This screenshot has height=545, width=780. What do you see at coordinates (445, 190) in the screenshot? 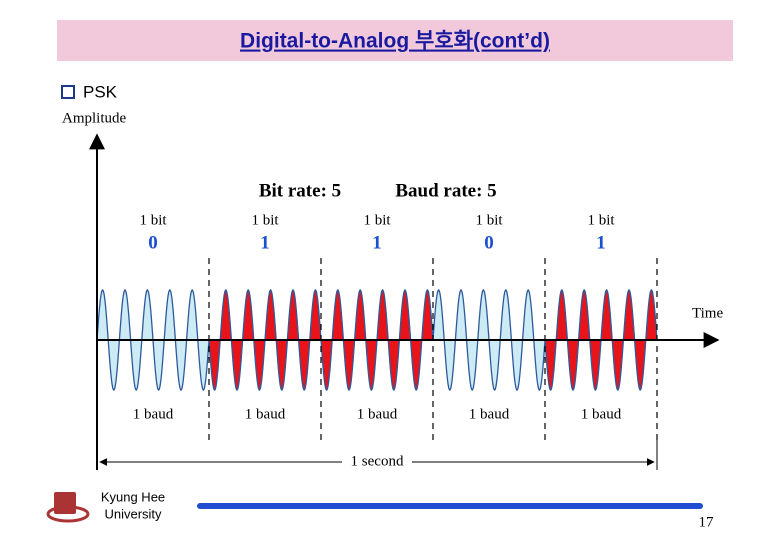
I see `baud-rate: Baud rate: 5` at bounding box center [445, 190].